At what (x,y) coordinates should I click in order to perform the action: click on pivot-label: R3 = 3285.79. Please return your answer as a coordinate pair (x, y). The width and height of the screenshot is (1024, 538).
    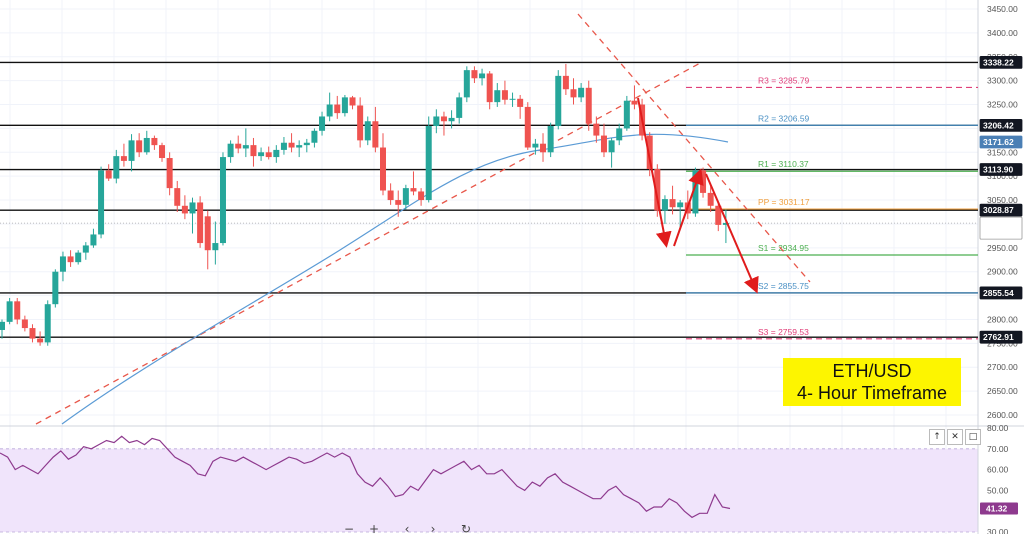
    Looking at the image, I should click on (784, 80).